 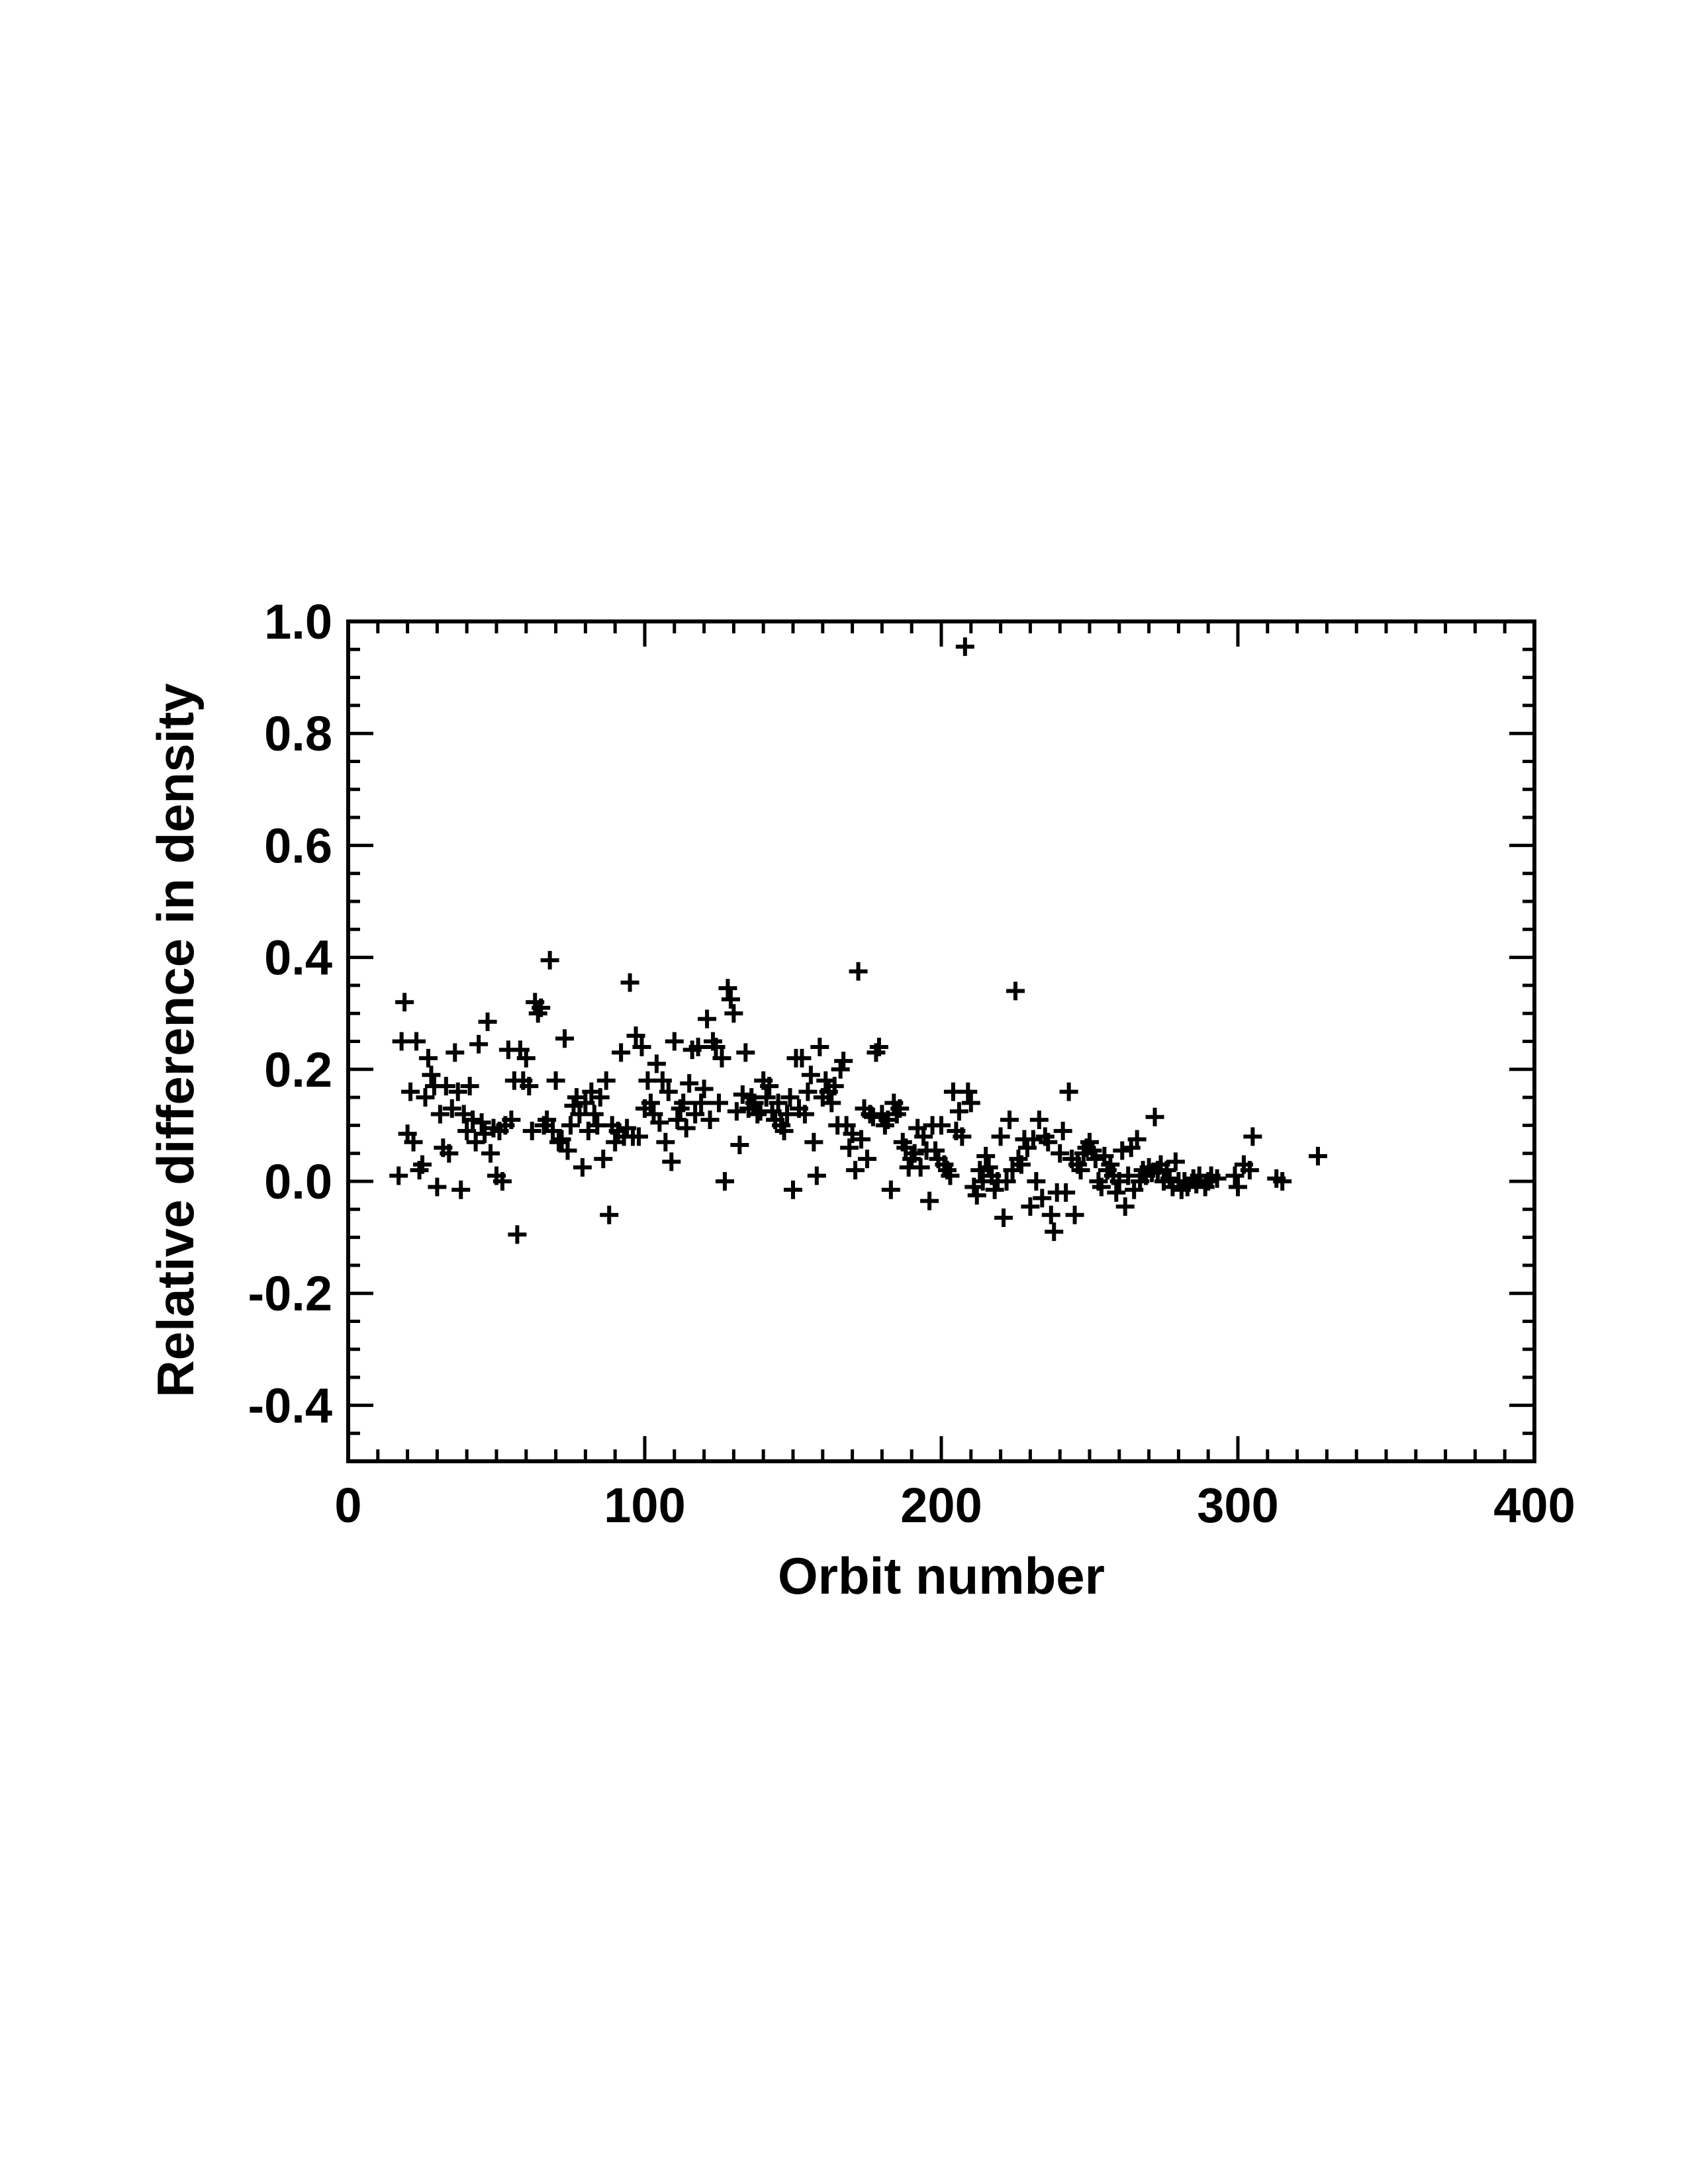 I want to click on x-tick-label: 300, so click(x=1237, y=1505).